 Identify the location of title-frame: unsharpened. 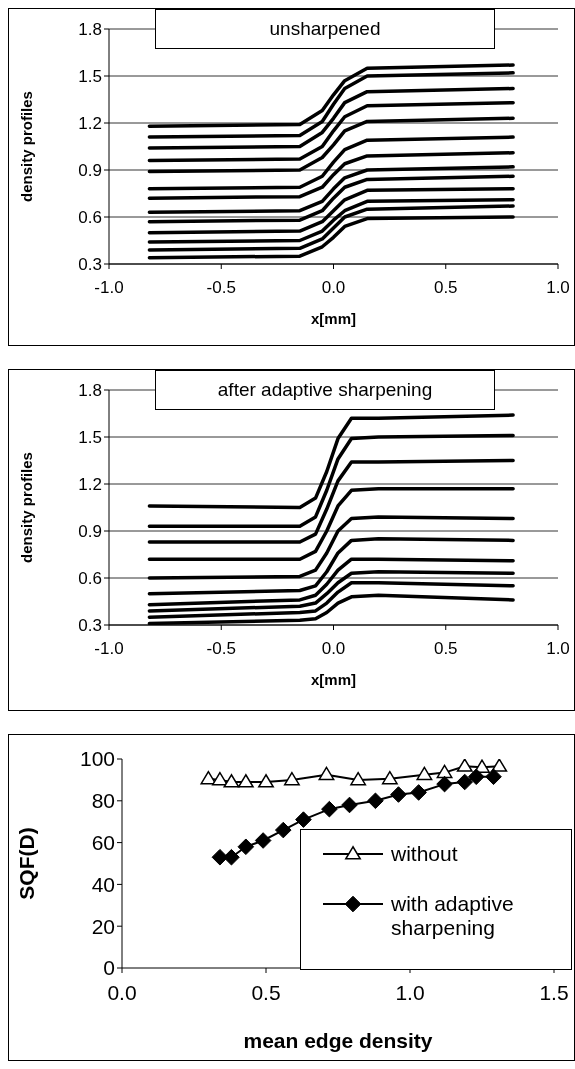
(325, 29).